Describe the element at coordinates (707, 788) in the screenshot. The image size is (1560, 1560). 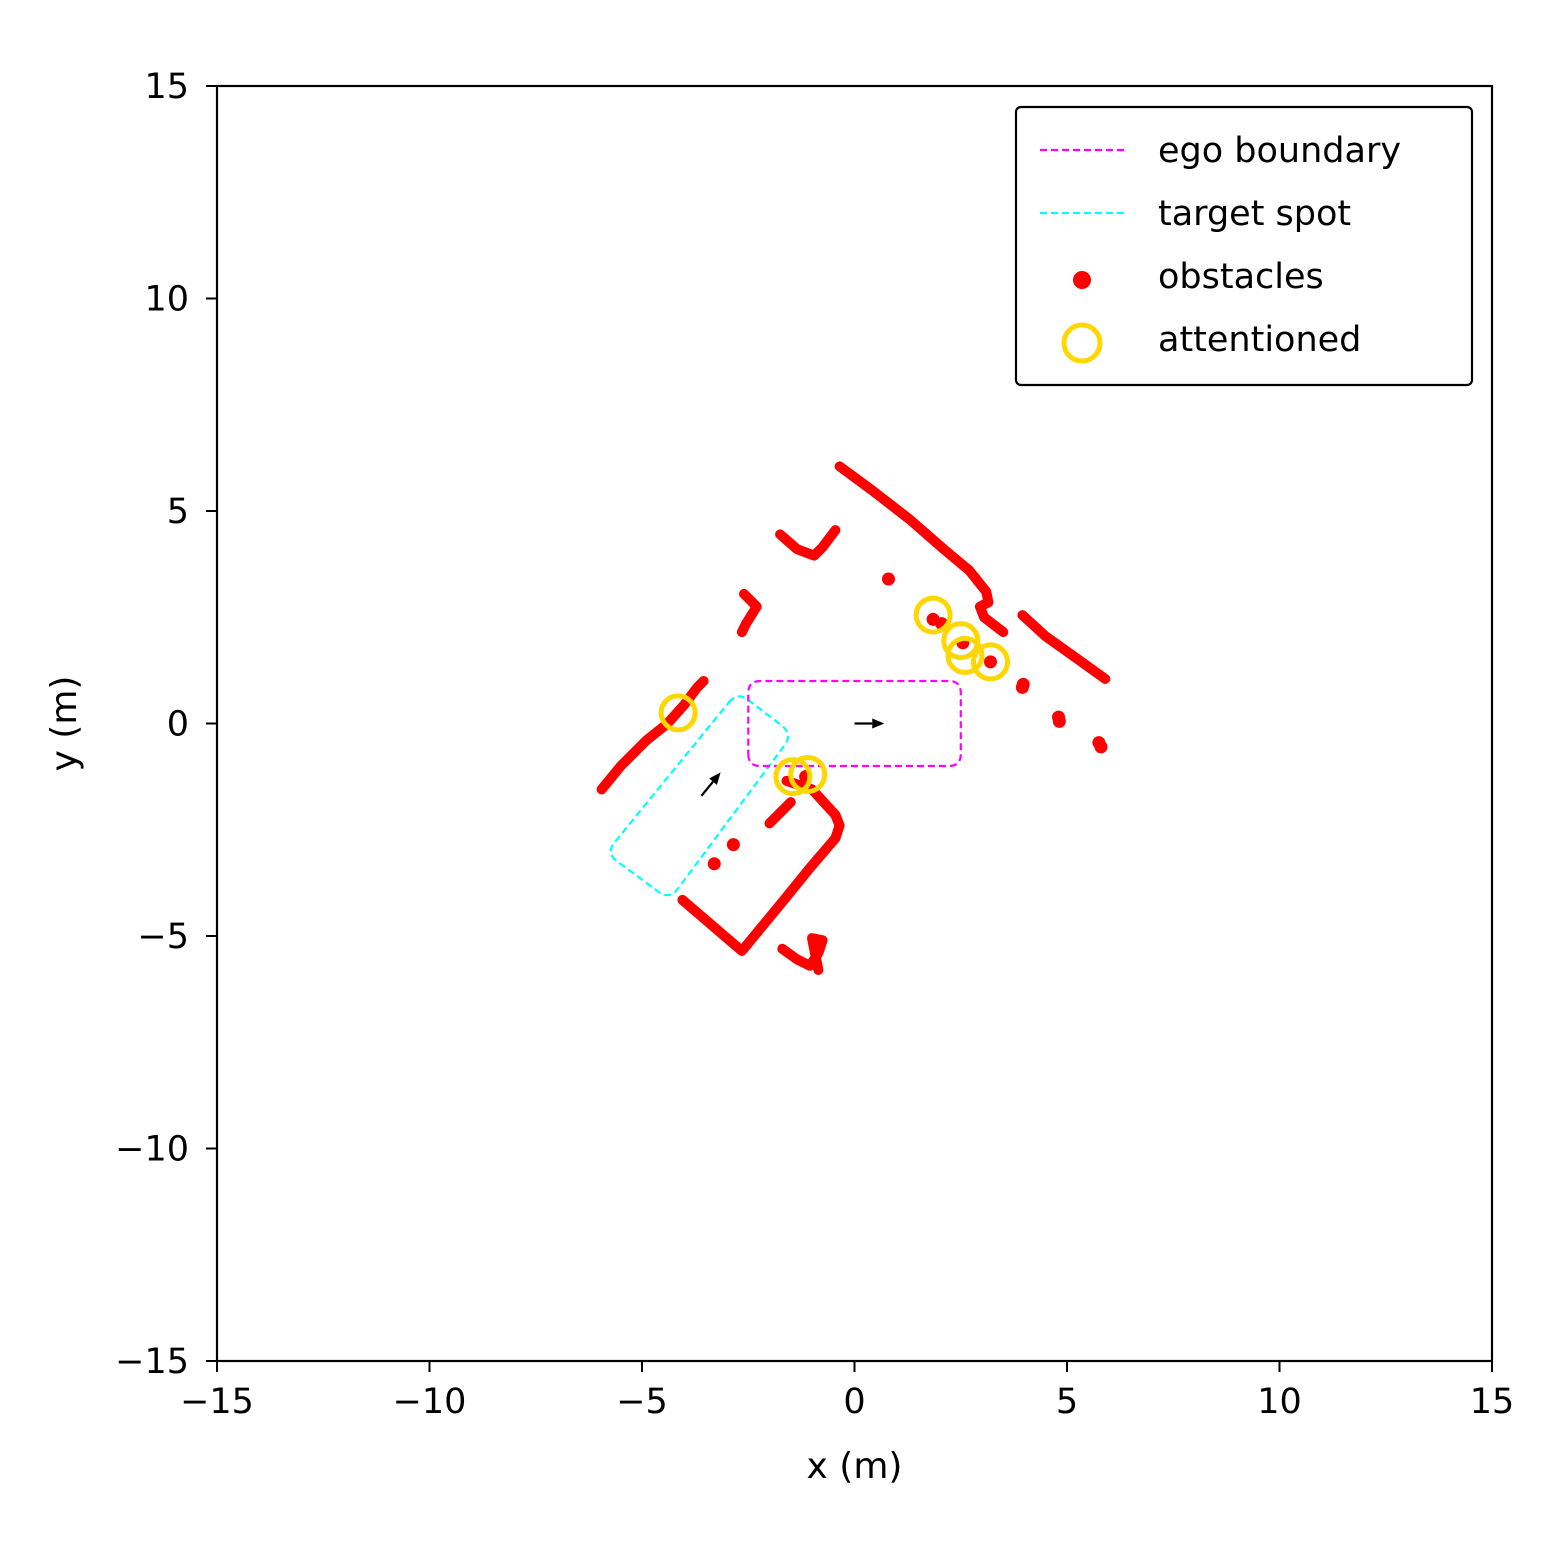
I see `target-heading-arrow-shaft` at that location.